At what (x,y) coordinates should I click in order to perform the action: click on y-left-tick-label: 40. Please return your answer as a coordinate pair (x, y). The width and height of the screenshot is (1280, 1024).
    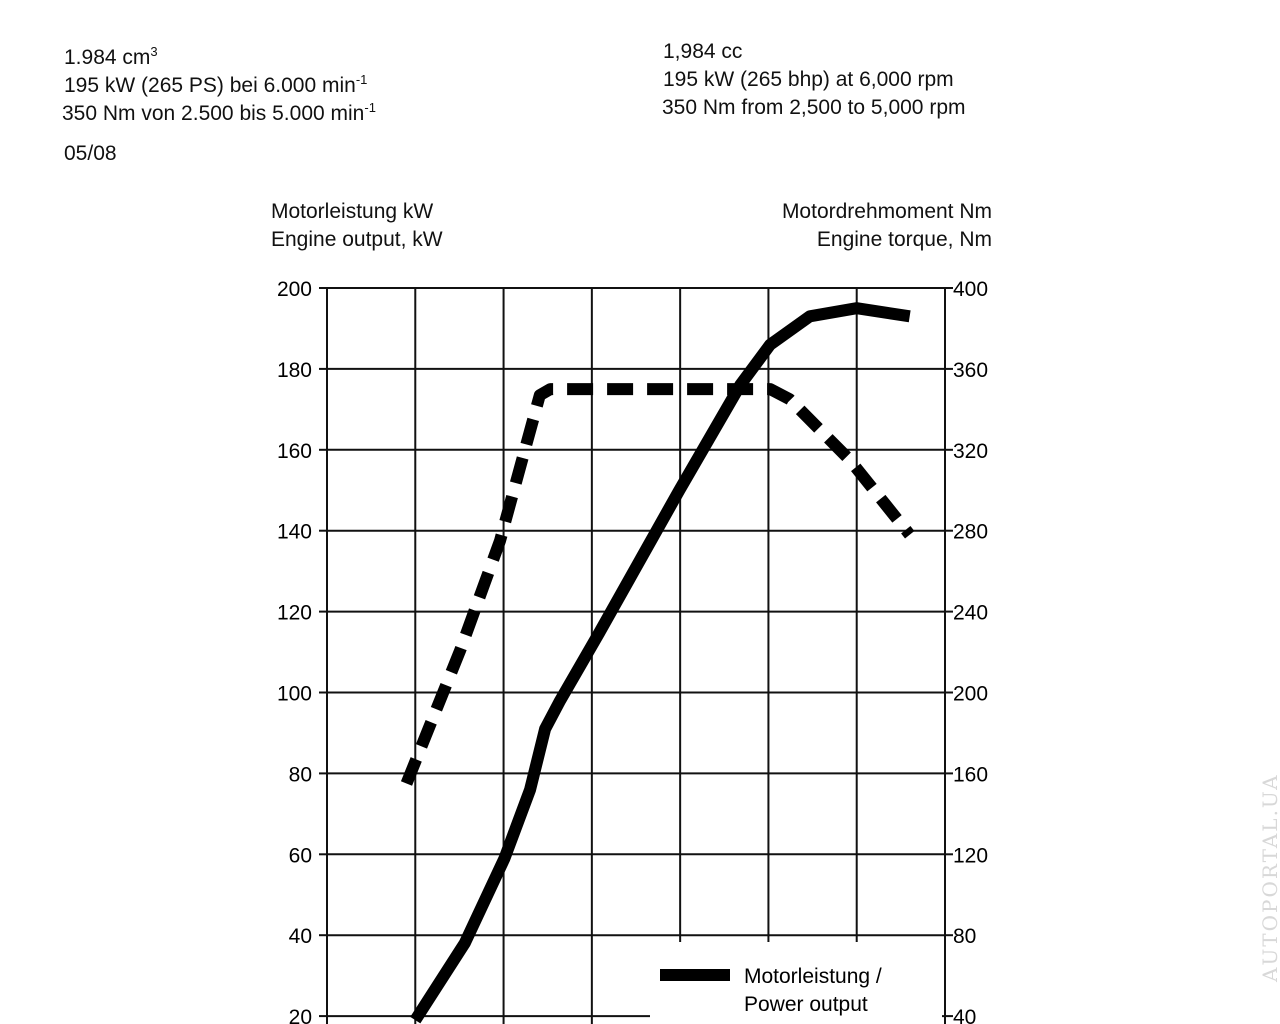
    Looking at the image, I should click on (300, 936).